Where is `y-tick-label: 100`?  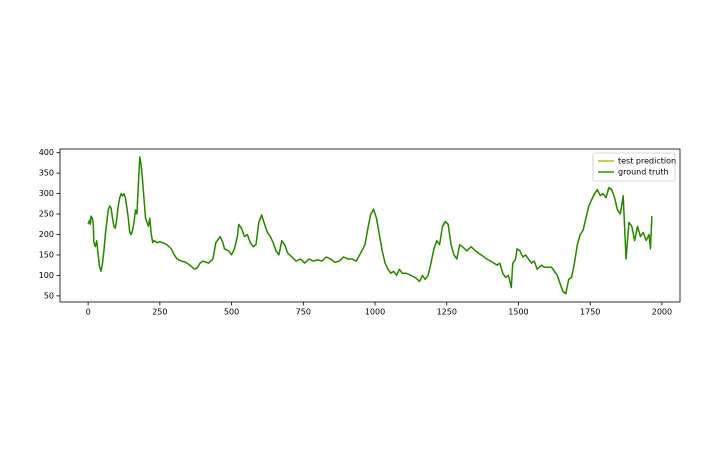
y-tick-label: 100 is located at coordinates (46, 275).